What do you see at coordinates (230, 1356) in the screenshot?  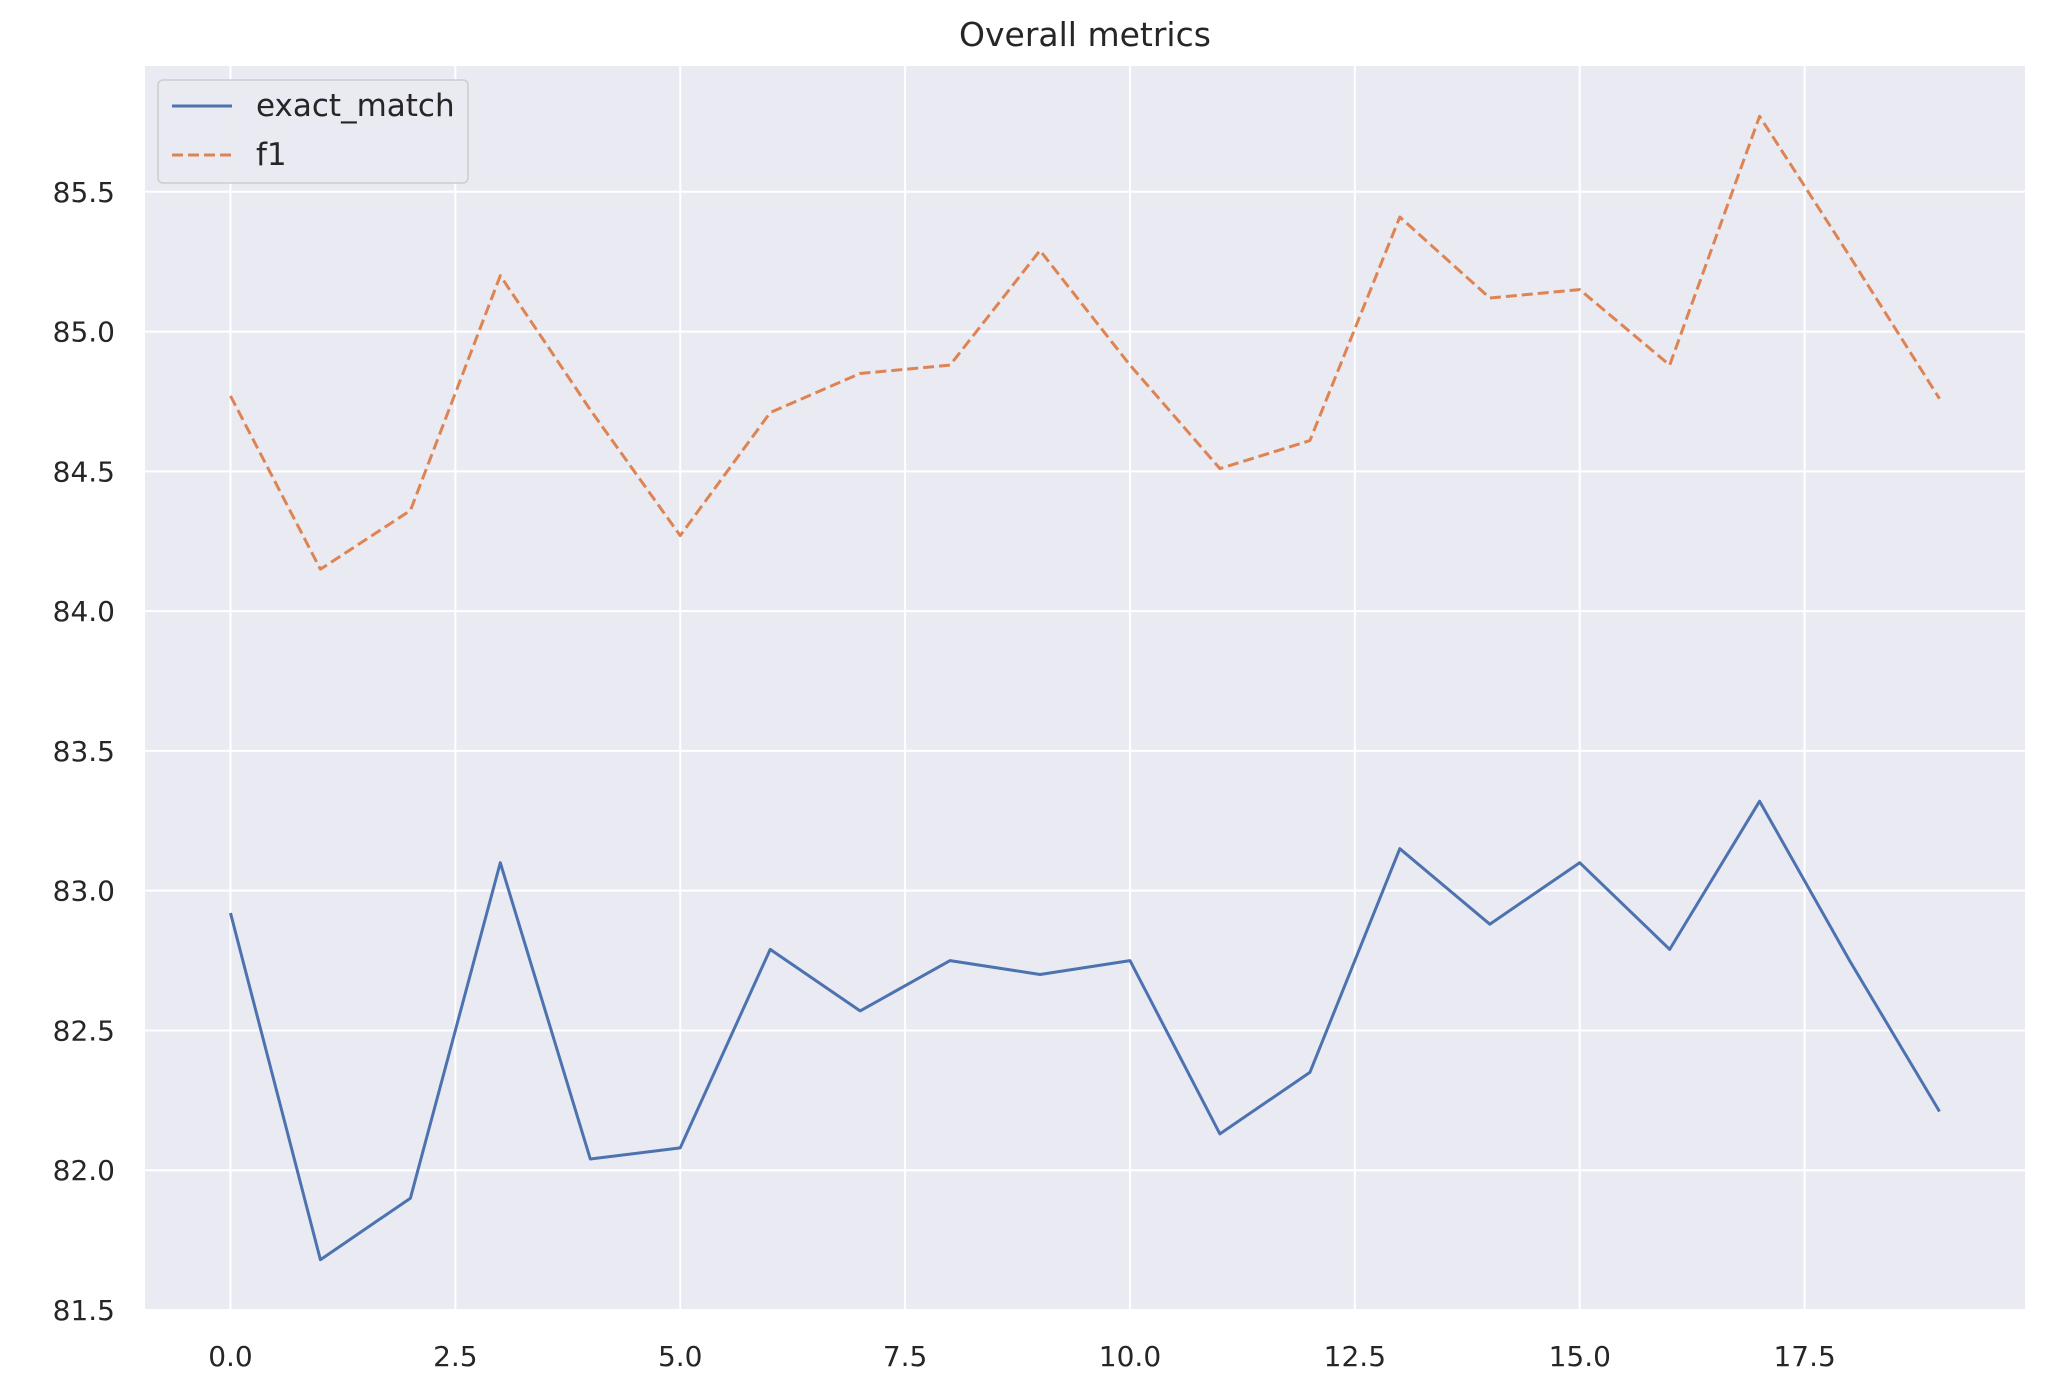 I see `x-tick-label: 0.0` at bounding box center [230, 1356].